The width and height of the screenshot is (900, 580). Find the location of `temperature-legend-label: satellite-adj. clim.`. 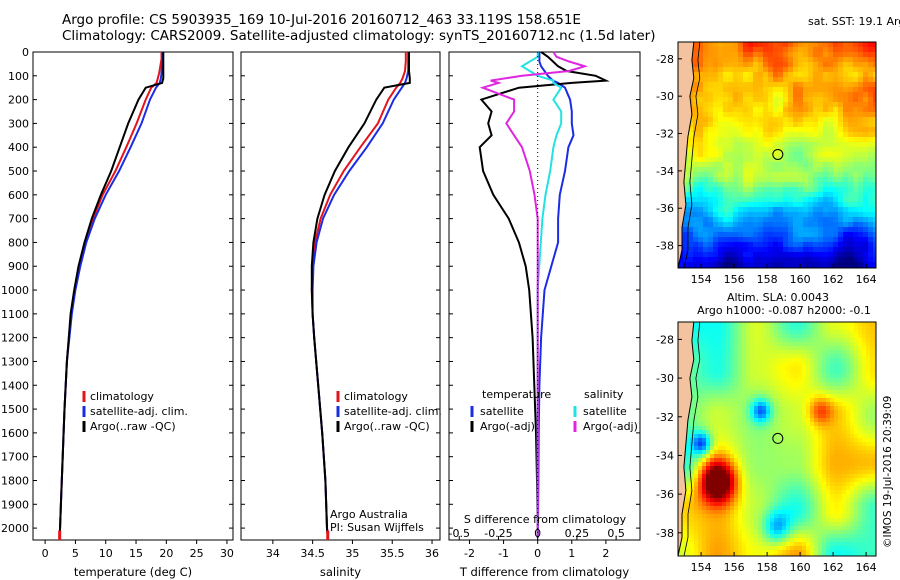

temperature-legend-label: satellite-adj. clim. is located at coordinates (139, 411).